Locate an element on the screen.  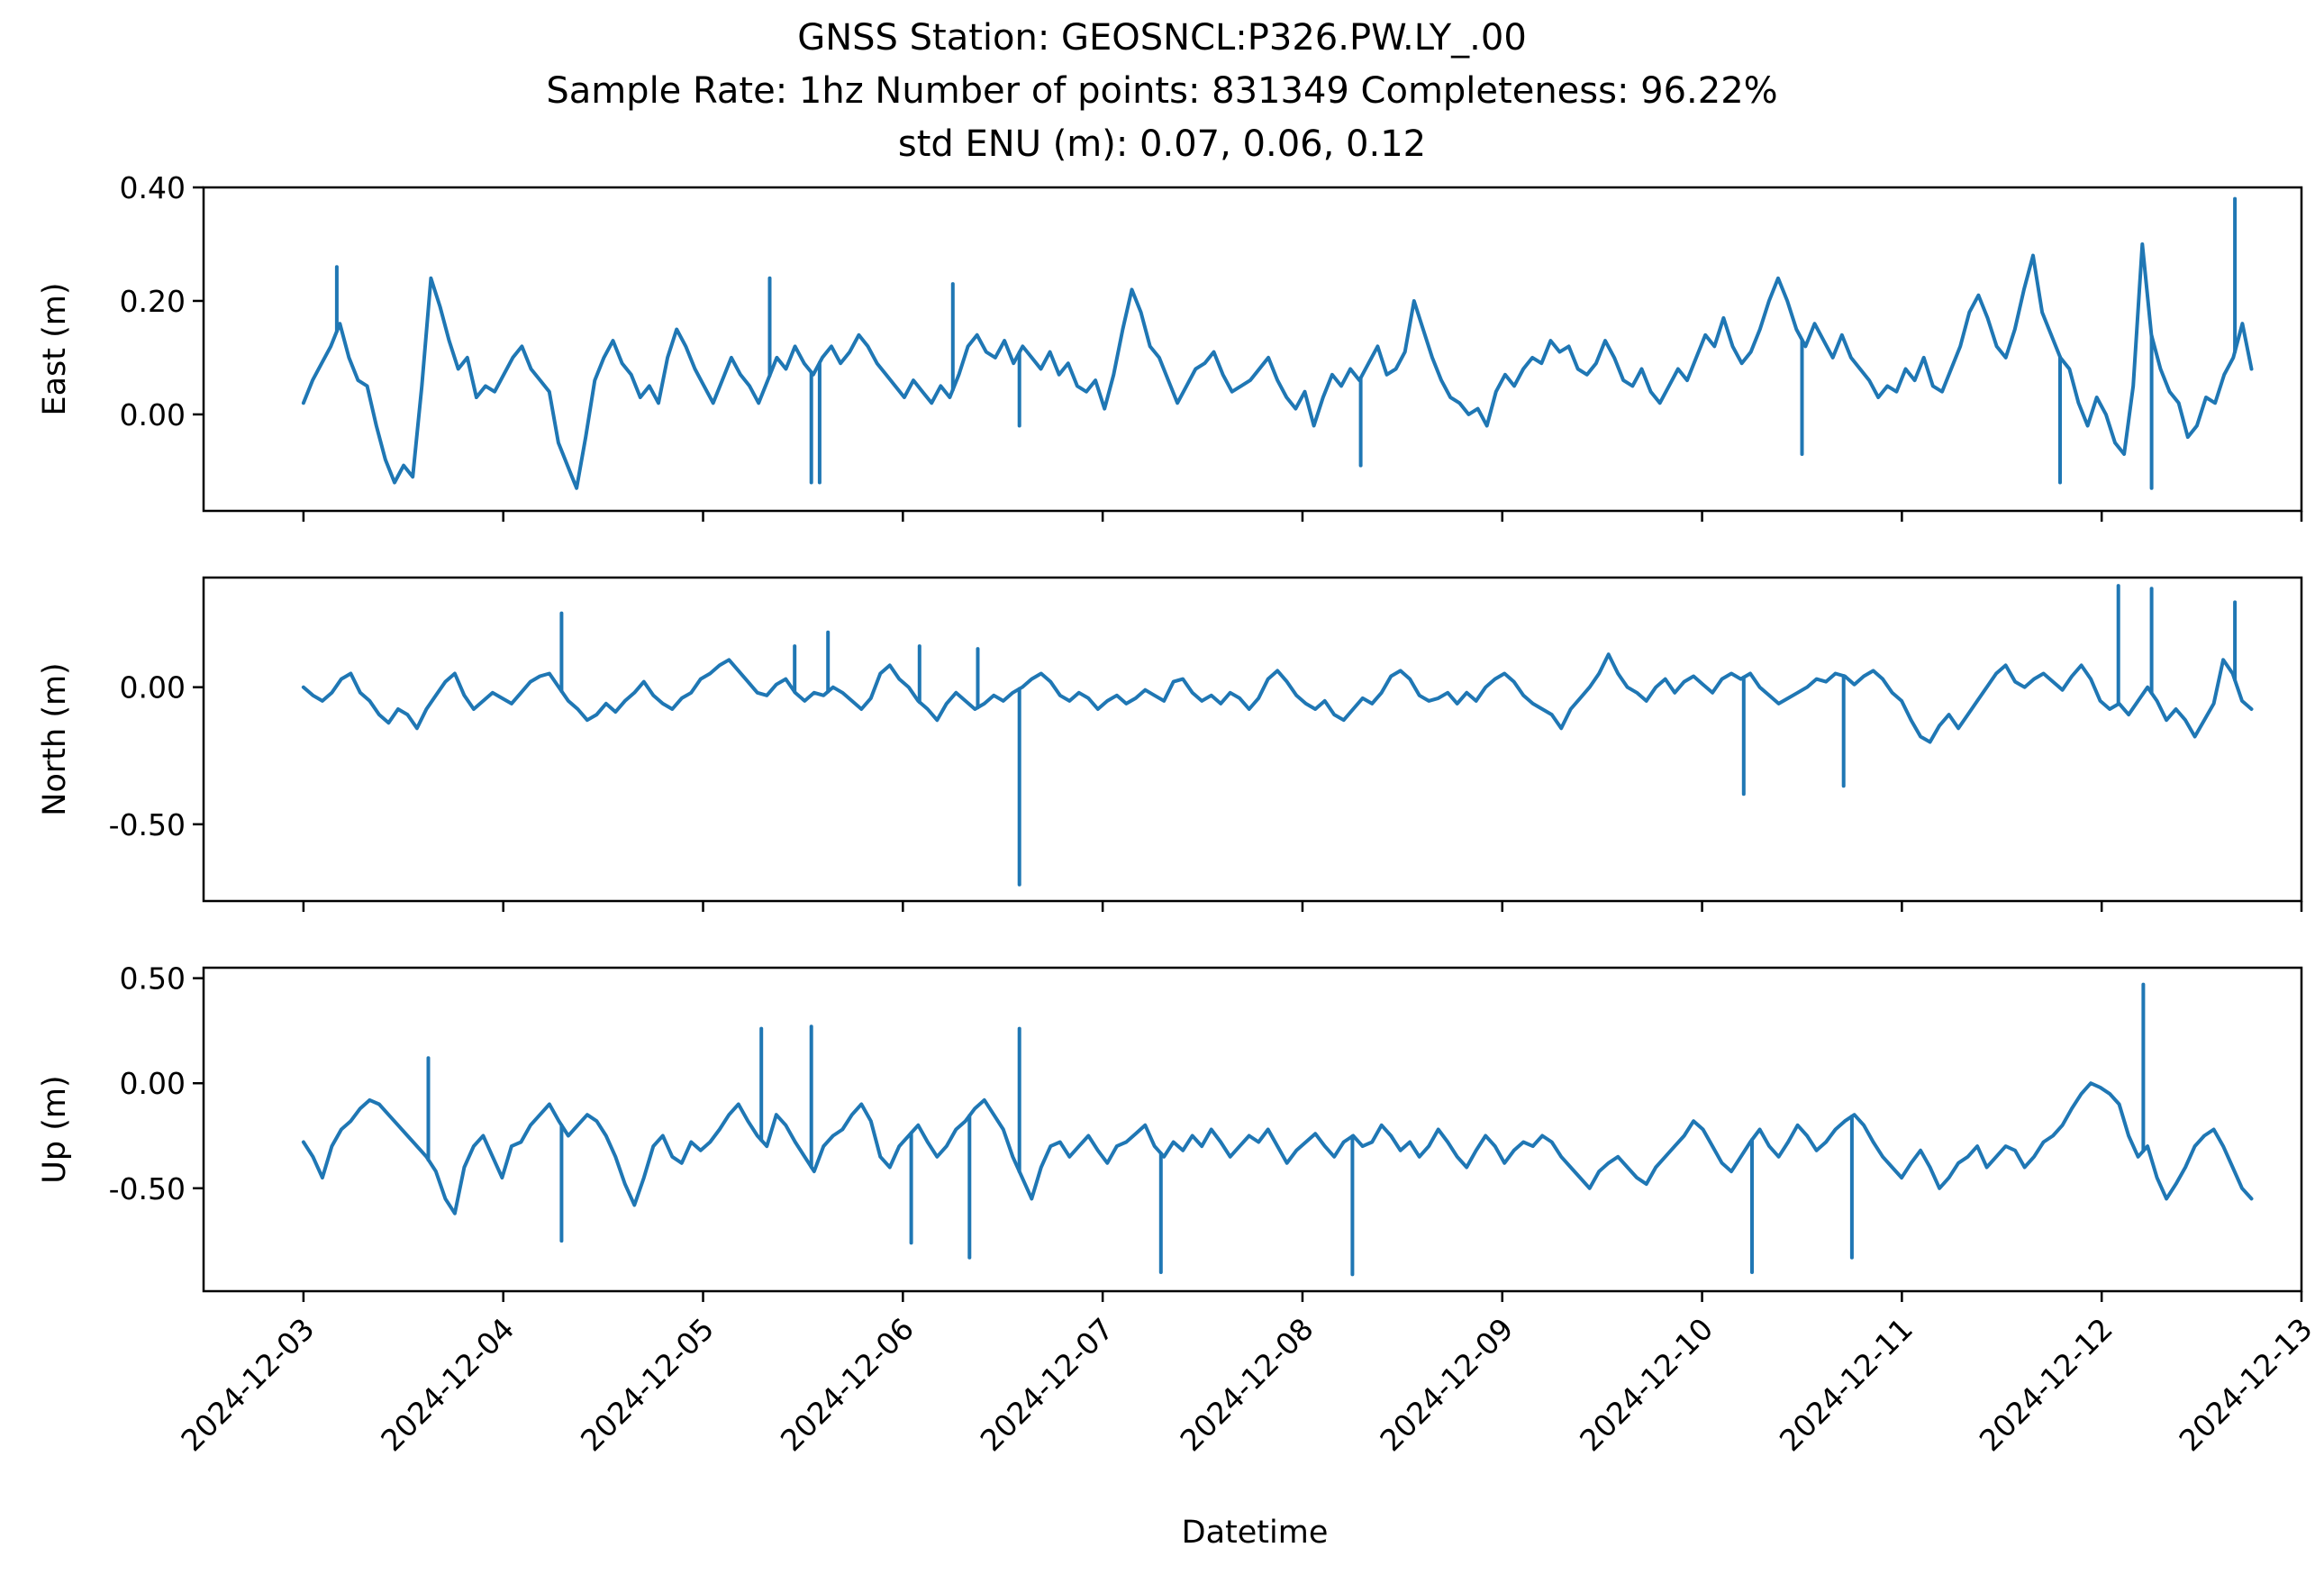
y-tick-label-3-3: 0.50 is located at coordinates (153, 979).